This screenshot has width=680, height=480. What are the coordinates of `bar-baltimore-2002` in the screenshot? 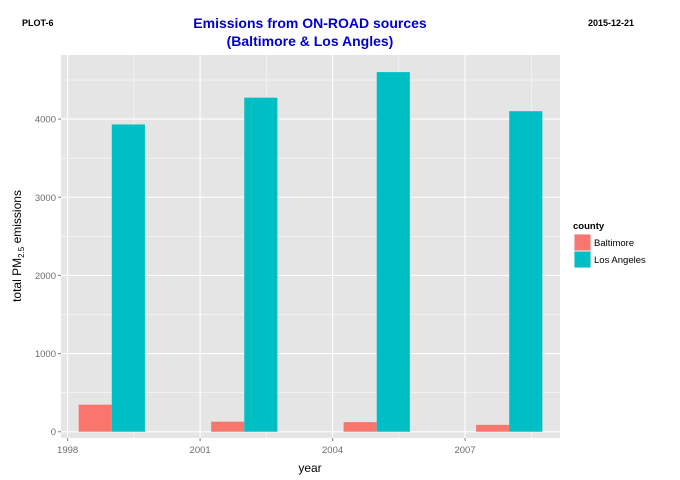 It's located at (228, 426).